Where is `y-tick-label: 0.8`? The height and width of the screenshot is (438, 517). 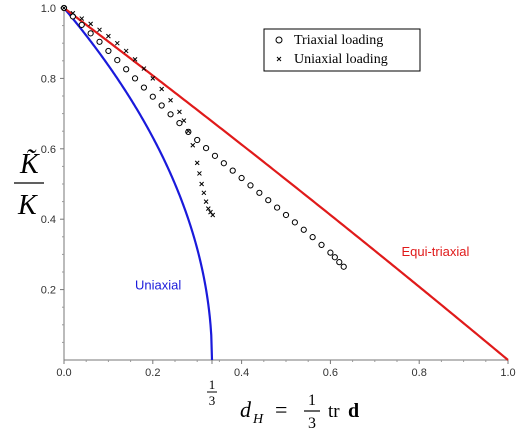
y-tick-label: 0.8 is located at coordinates (48, 79).